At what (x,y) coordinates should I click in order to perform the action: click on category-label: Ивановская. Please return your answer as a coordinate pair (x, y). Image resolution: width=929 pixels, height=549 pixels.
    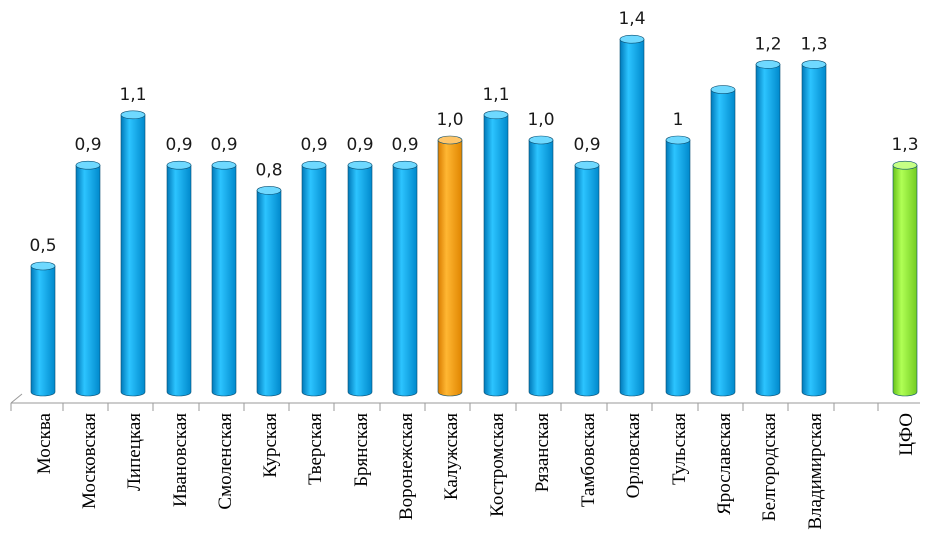
    Looking at the image, I should click on (180, 460).